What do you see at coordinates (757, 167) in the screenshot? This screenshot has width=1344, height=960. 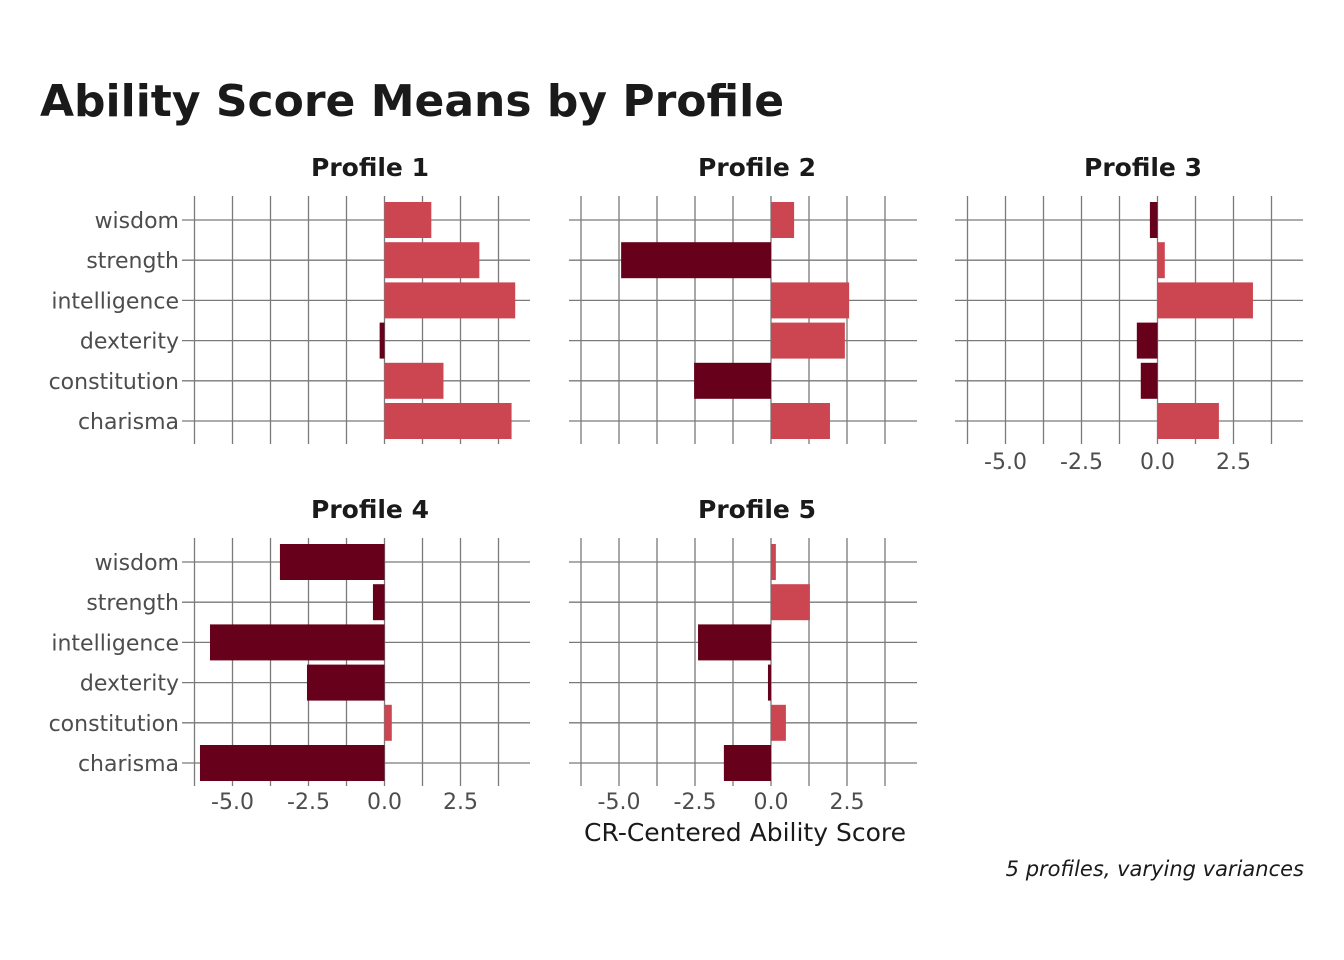 I see `panel-title: Profile 2` at bounding box center [757, 167].